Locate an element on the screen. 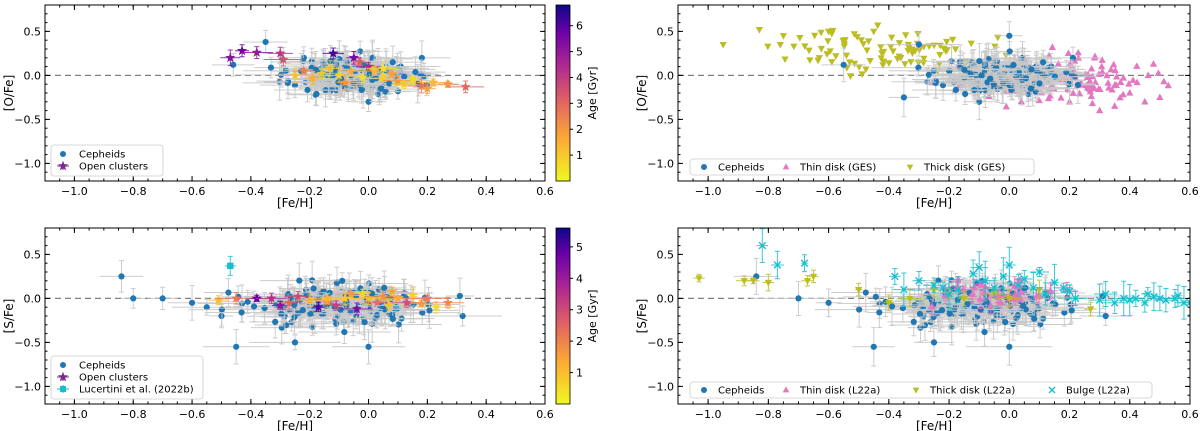 Image resolution: width=1200 pixels, height=431 pixels. plot-area-bl is located at coordinates (295, 310).